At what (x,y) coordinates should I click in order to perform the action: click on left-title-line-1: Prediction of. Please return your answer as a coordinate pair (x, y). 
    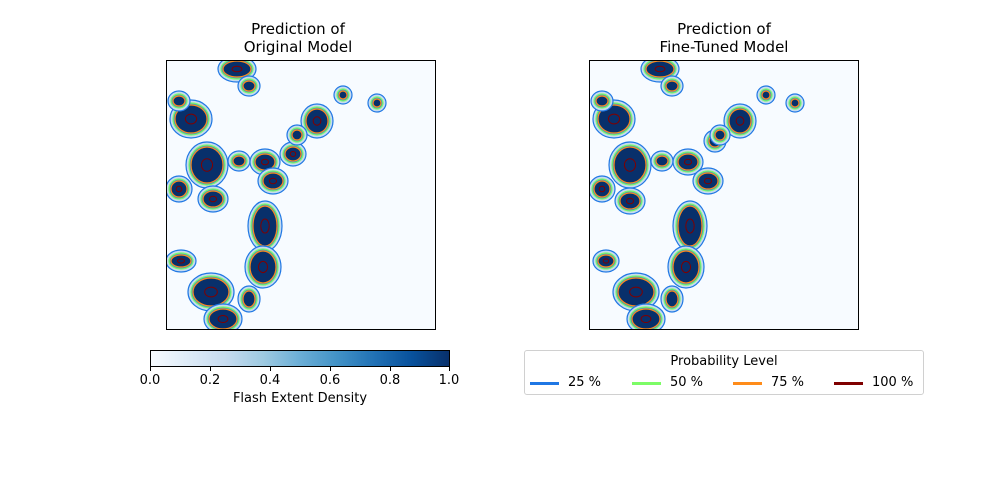
    Looking at the image, I should click on (298, 29).